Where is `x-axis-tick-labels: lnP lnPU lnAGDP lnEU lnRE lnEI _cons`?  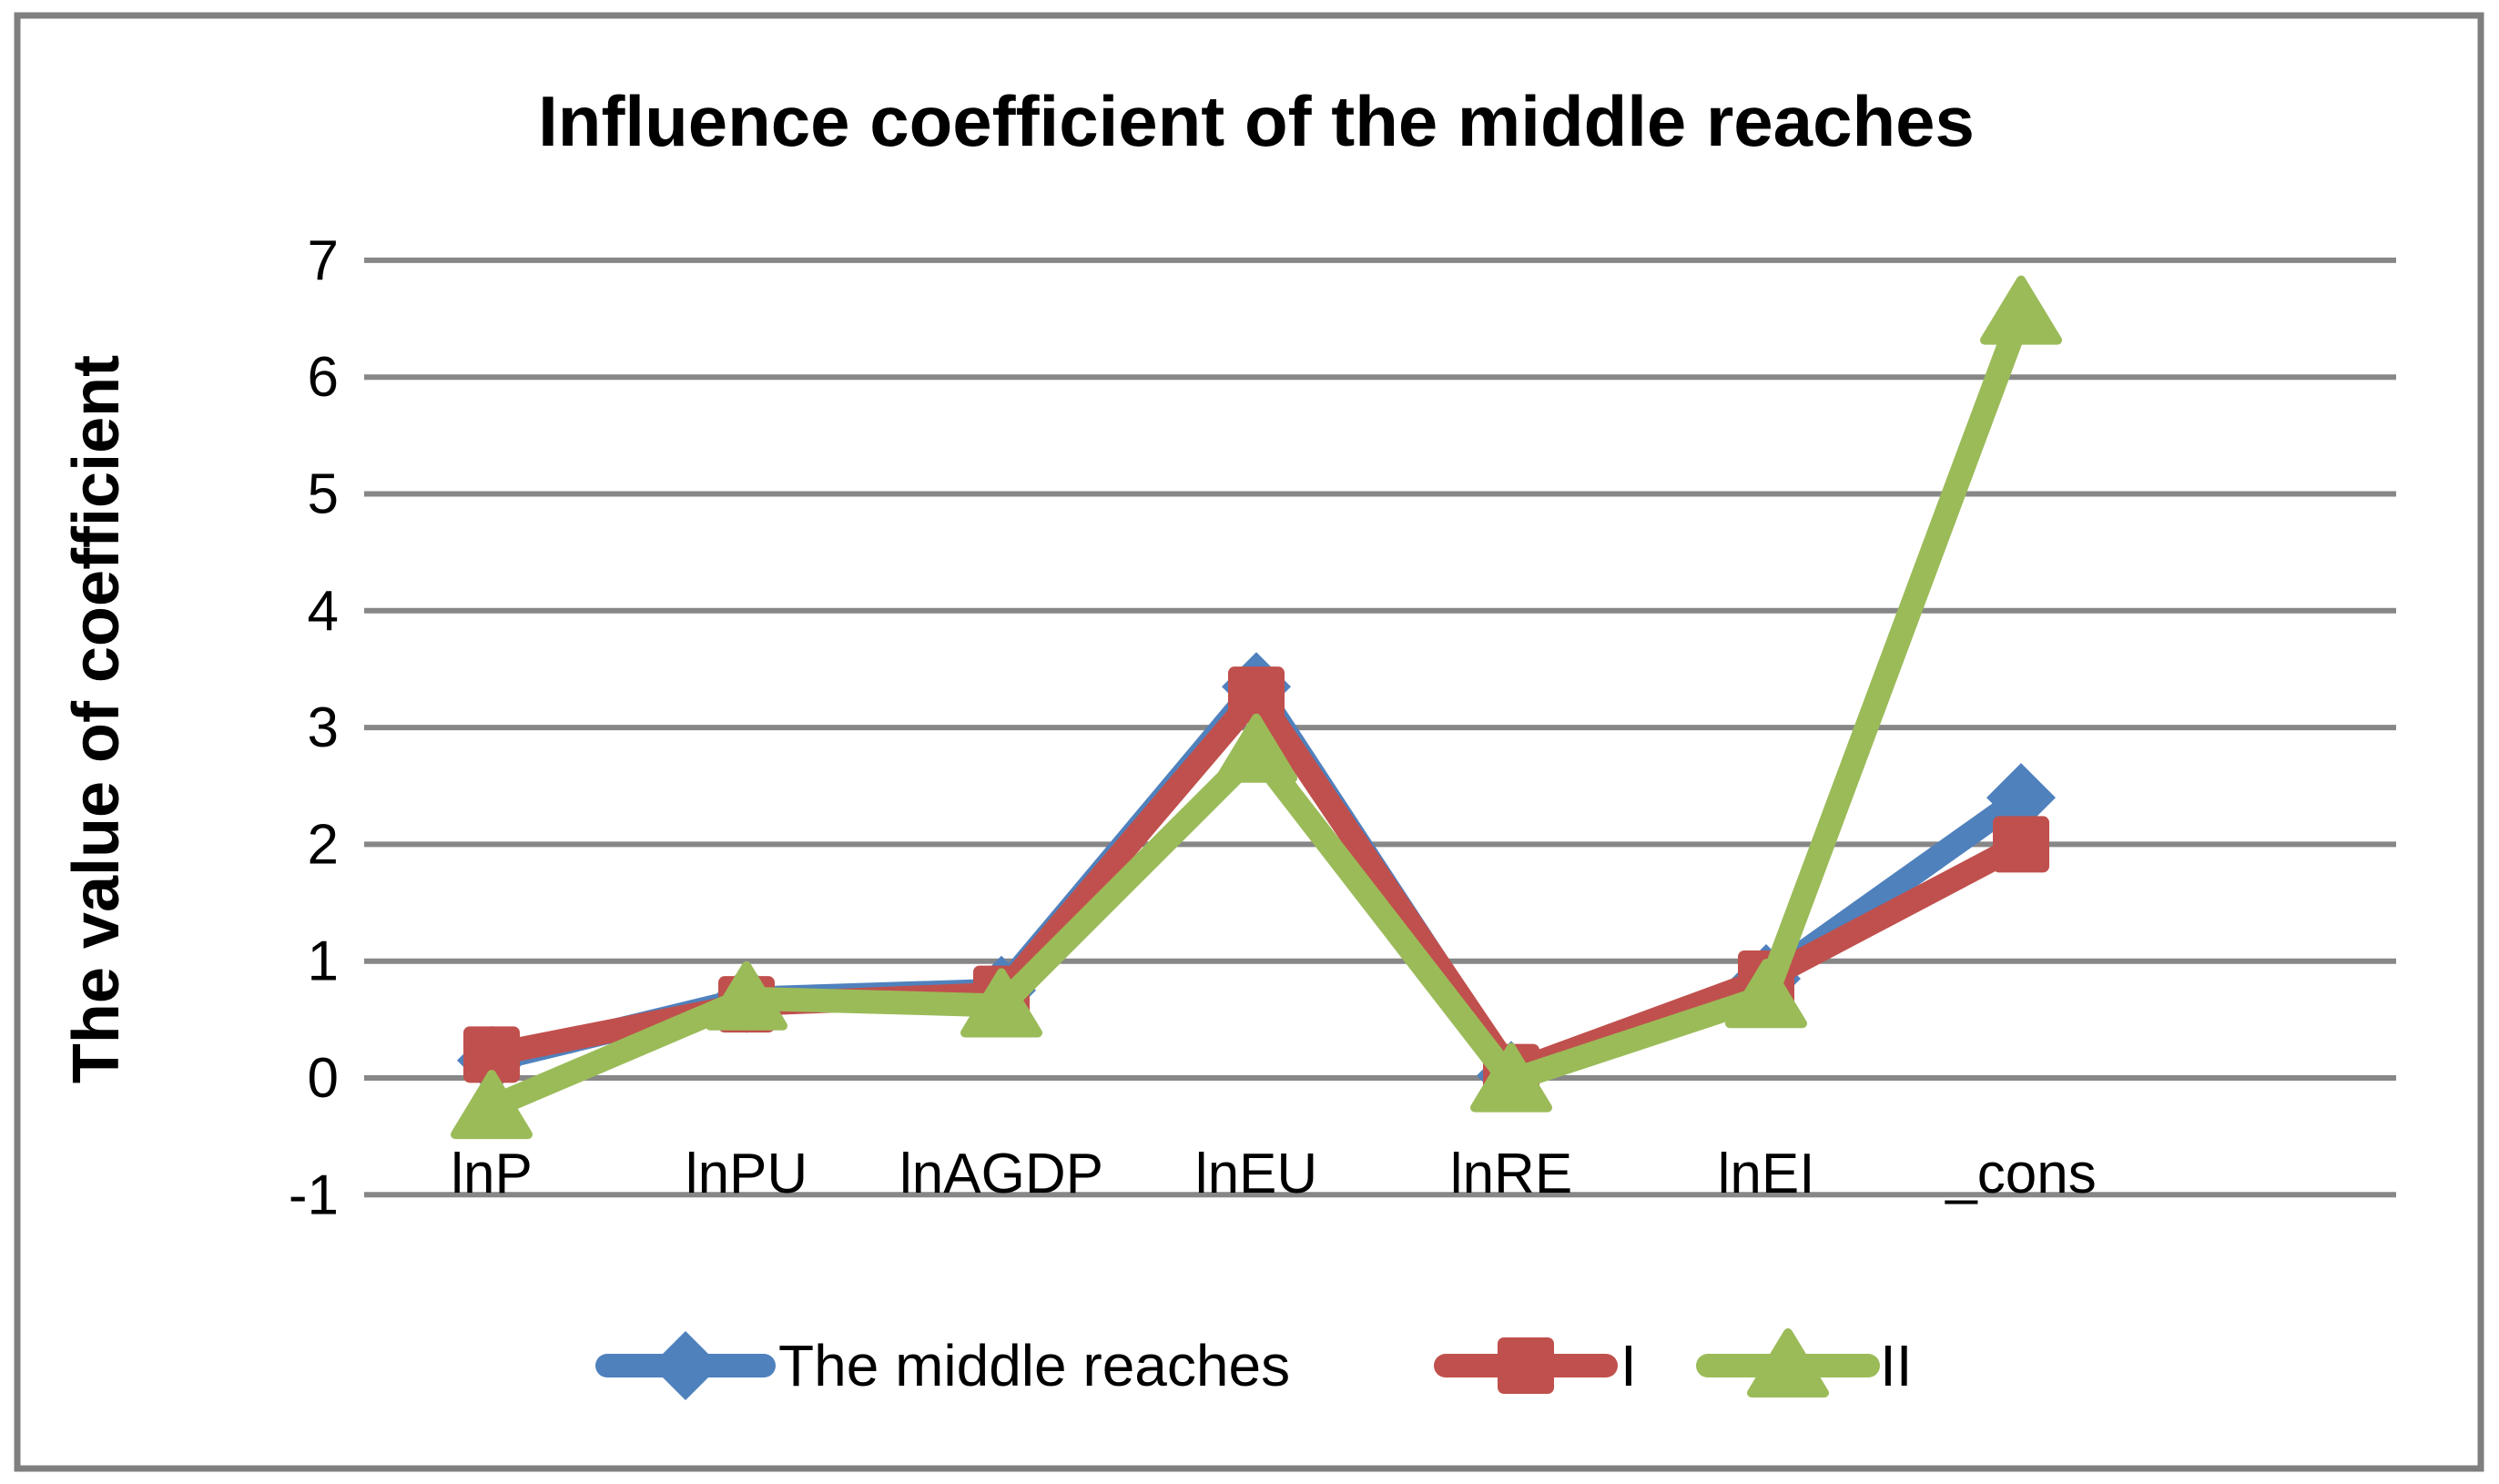 x-axis-tick-labels: lnP lnPU lnAGDP lnEU lnRE lnEI _cons is located at coordinates (1274, 1174).